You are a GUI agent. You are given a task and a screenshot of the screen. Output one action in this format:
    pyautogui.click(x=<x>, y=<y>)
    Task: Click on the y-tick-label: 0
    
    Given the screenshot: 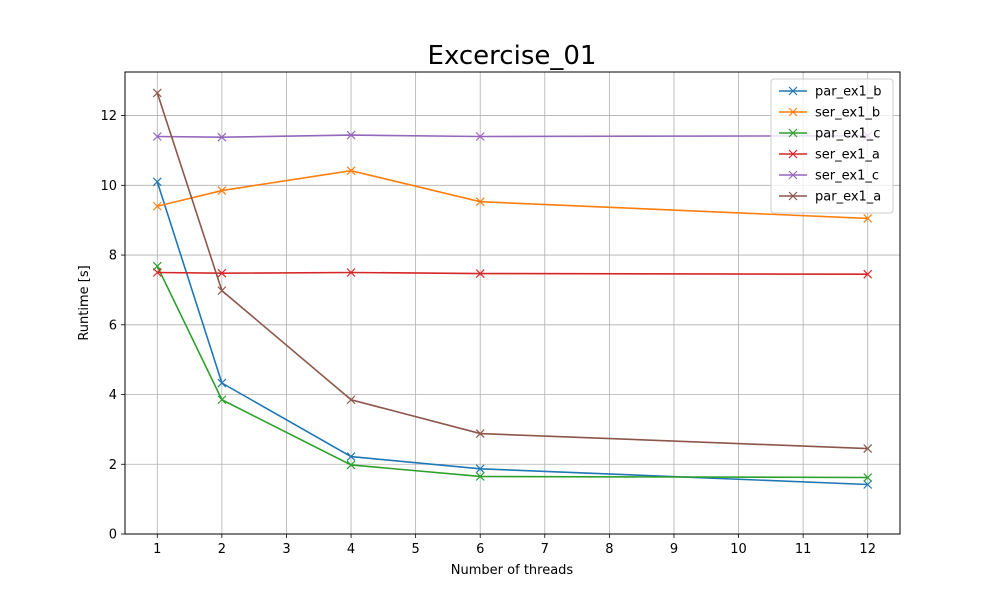 What is the action you would take?
    pyautogui.click(x=113, y=535)
    